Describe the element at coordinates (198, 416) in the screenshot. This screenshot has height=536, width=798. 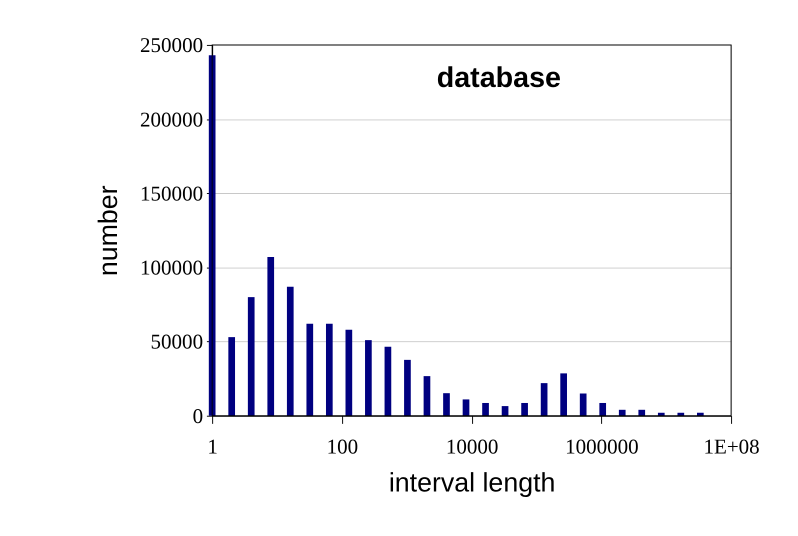
I see `y-tick-label: 0` at that location.